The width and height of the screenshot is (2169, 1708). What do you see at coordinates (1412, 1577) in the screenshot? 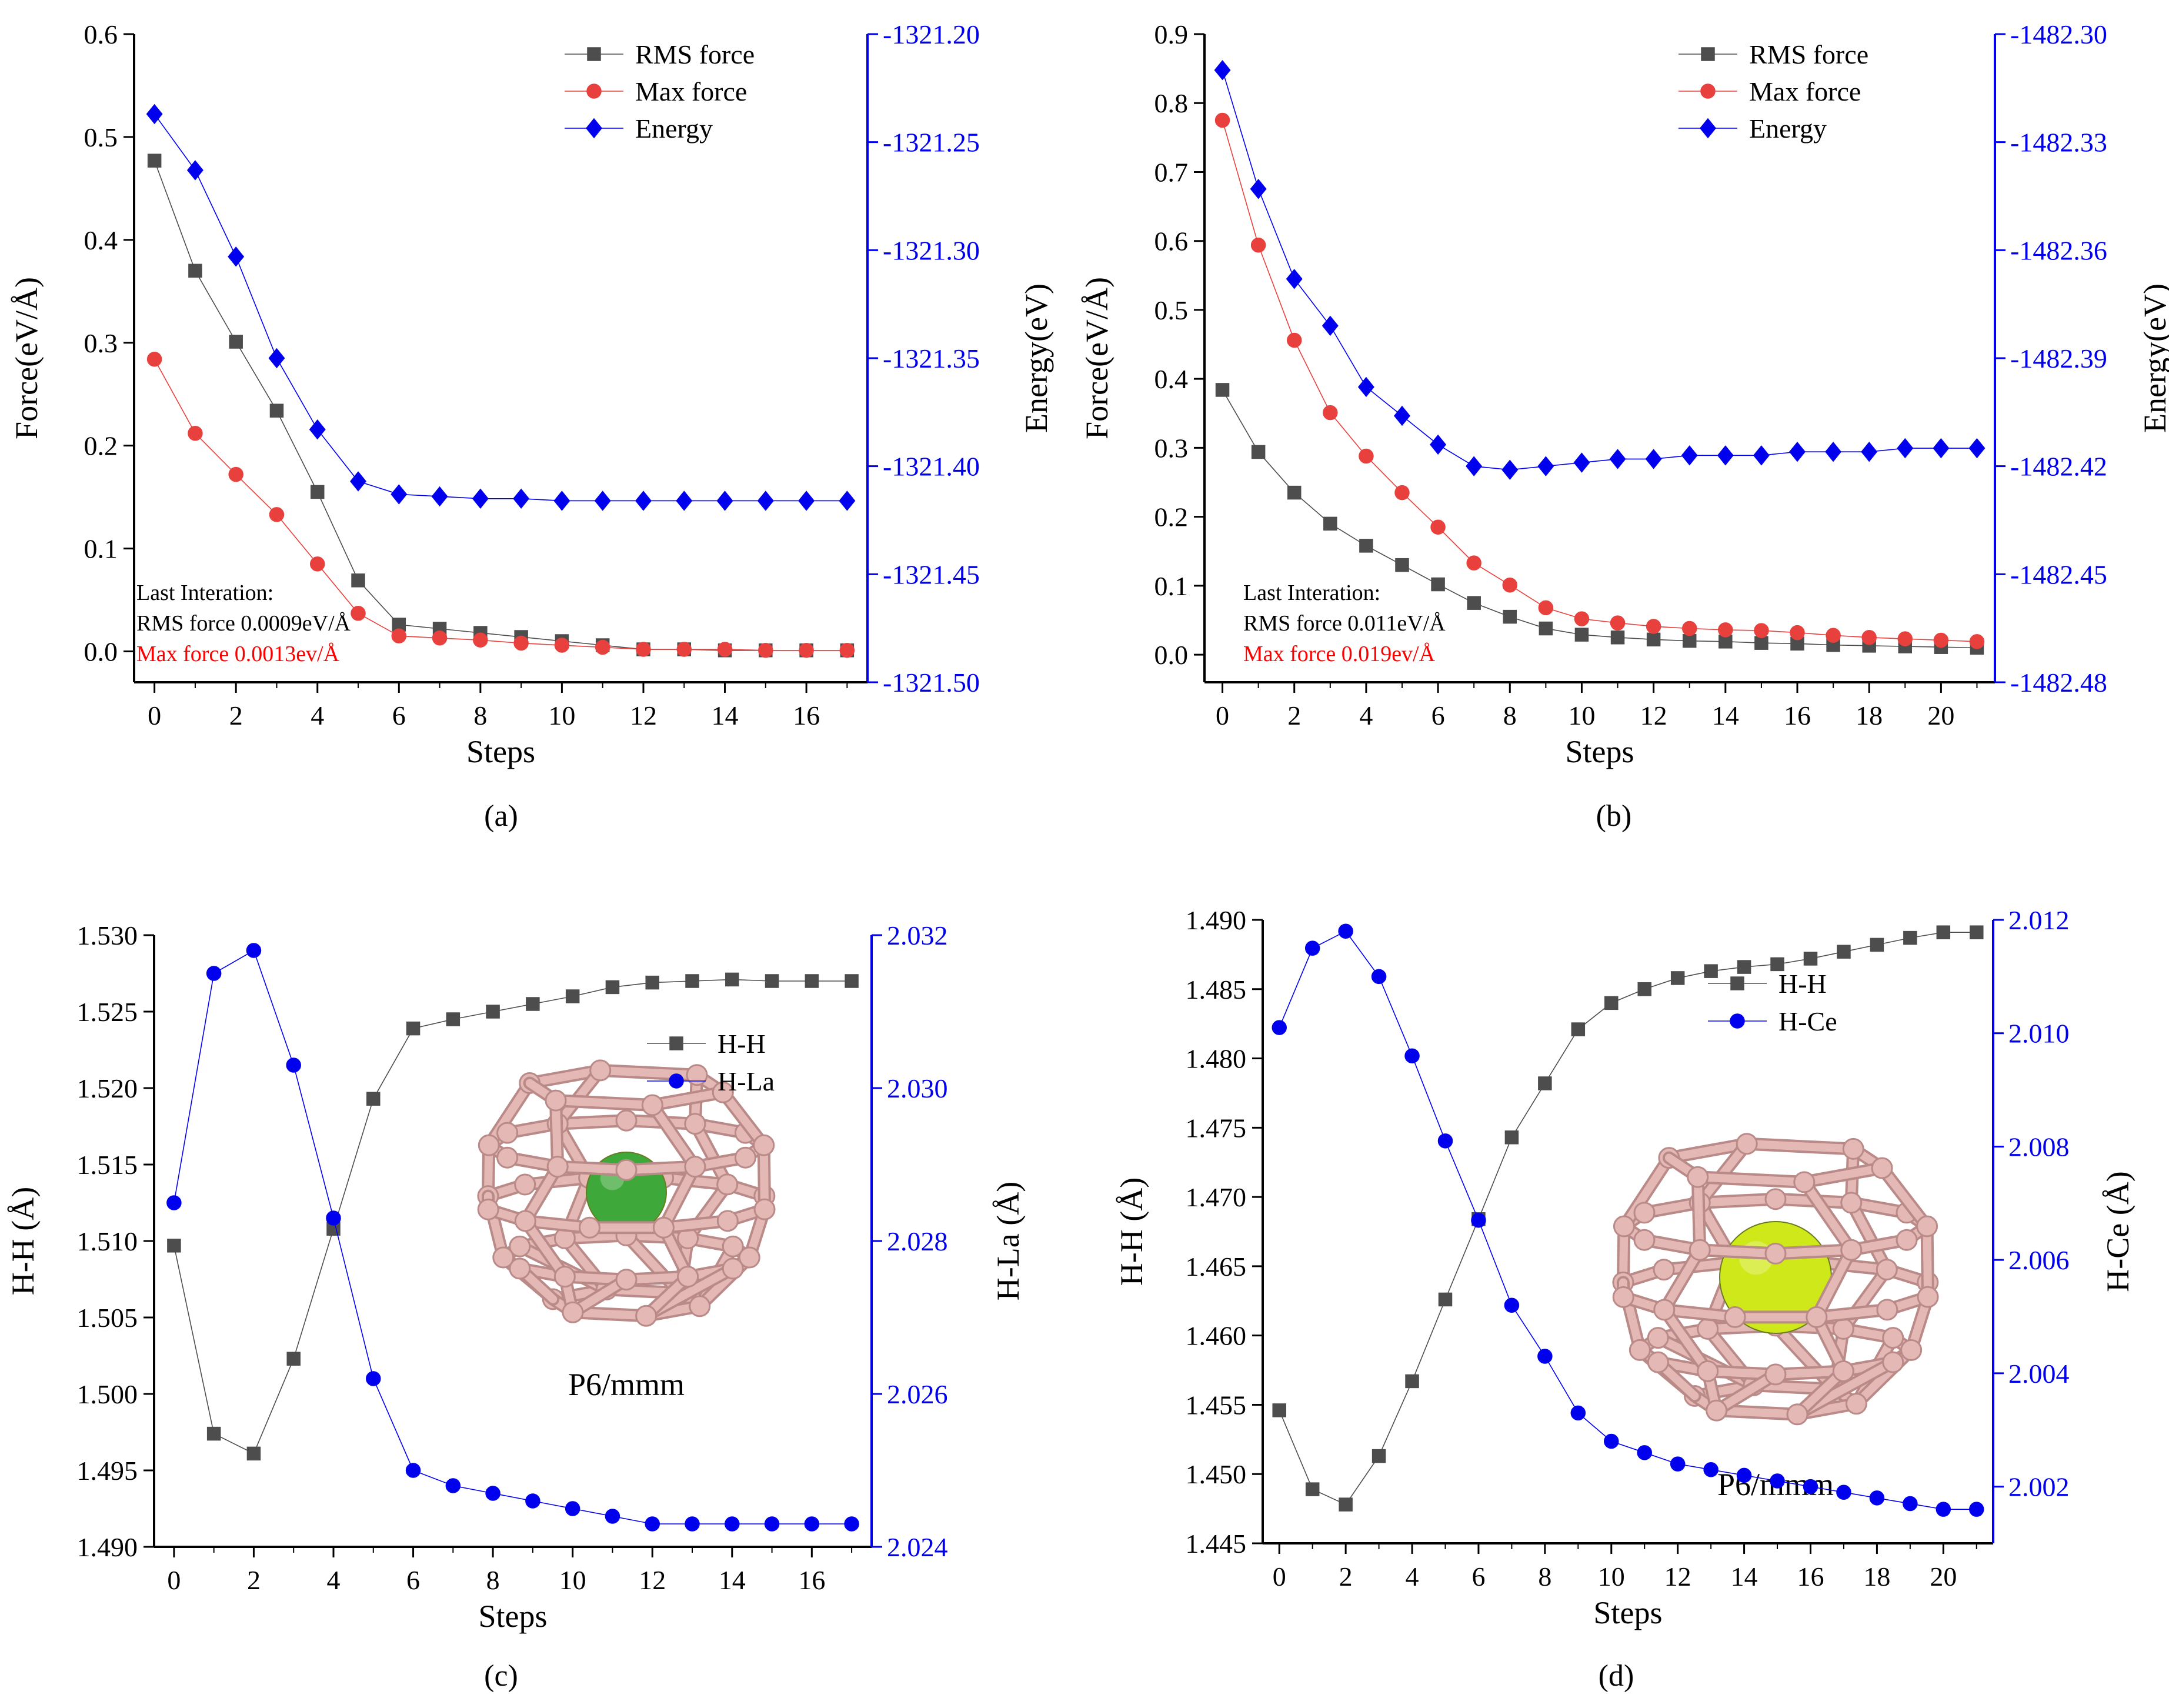
I see `x-tick-label: 4` at bounding box center [1412, 1577].